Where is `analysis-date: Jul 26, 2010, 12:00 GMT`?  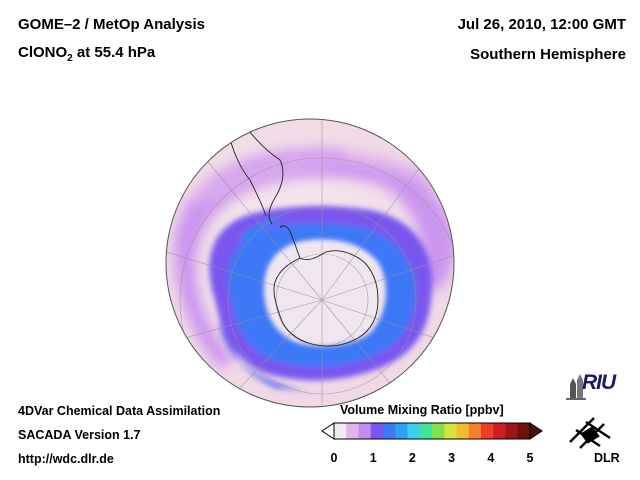
analysis-date: Jul 26, 2010, 12:00 GMT is located at coordinates (541, 24).